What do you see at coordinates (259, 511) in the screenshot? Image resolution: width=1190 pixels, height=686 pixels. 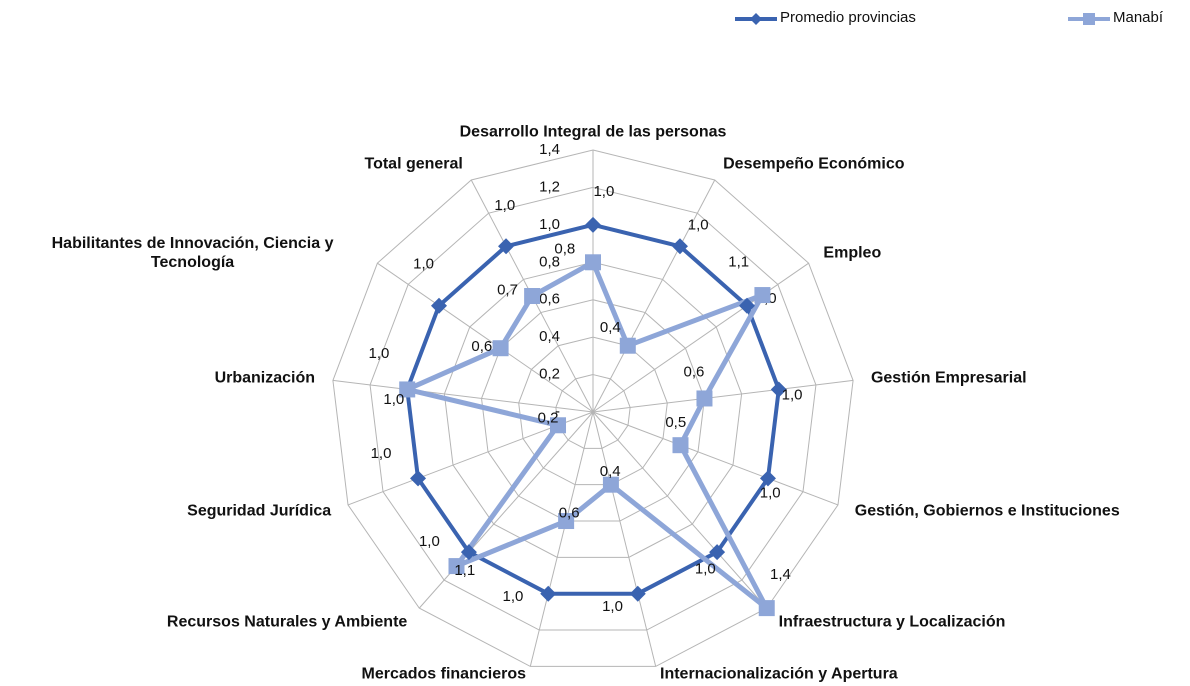 I see `category-label: Seguridad Jurídica` at bounding box center [259, 511].